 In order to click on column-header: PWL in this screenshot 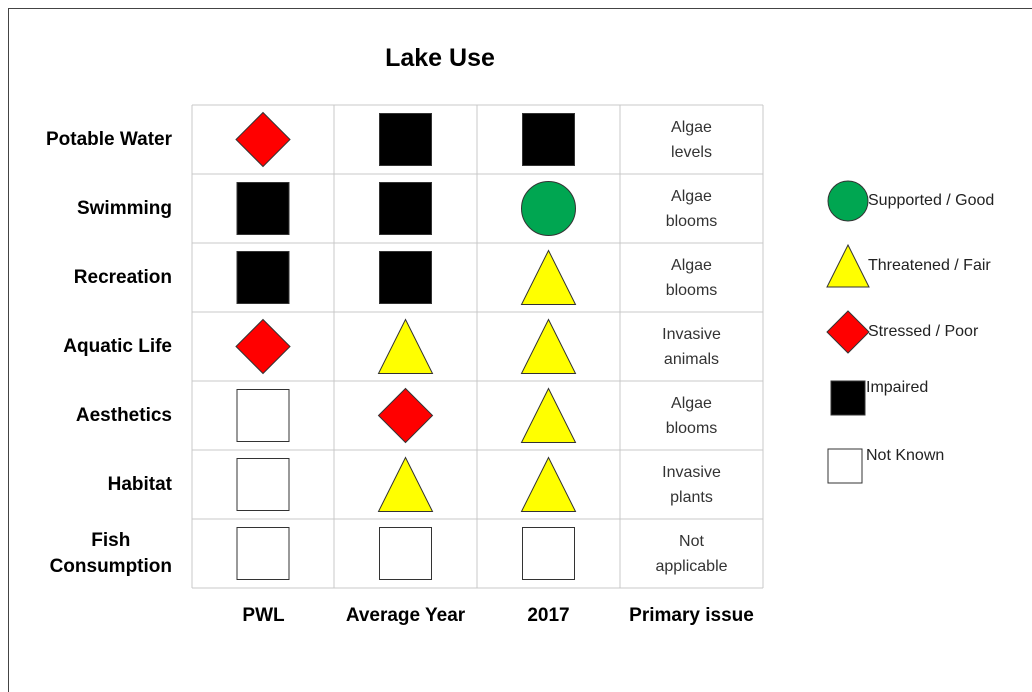, I will do `click(263, 616)`.